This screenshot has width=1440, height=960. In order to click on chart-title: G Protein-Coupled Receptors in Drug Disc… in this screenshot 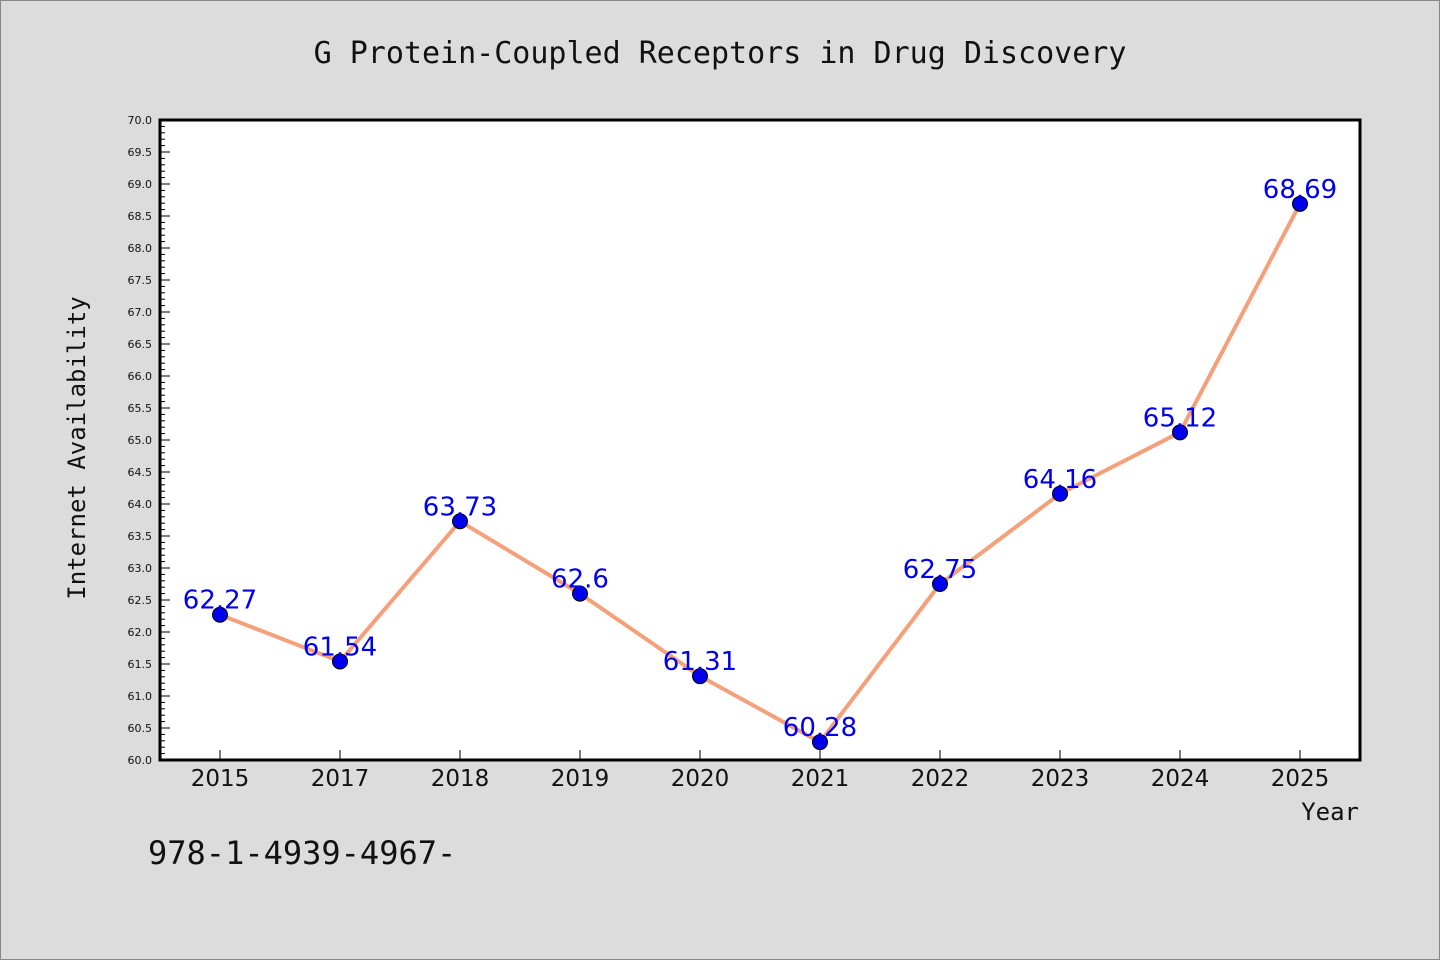, I will do `click(720, 53)`.